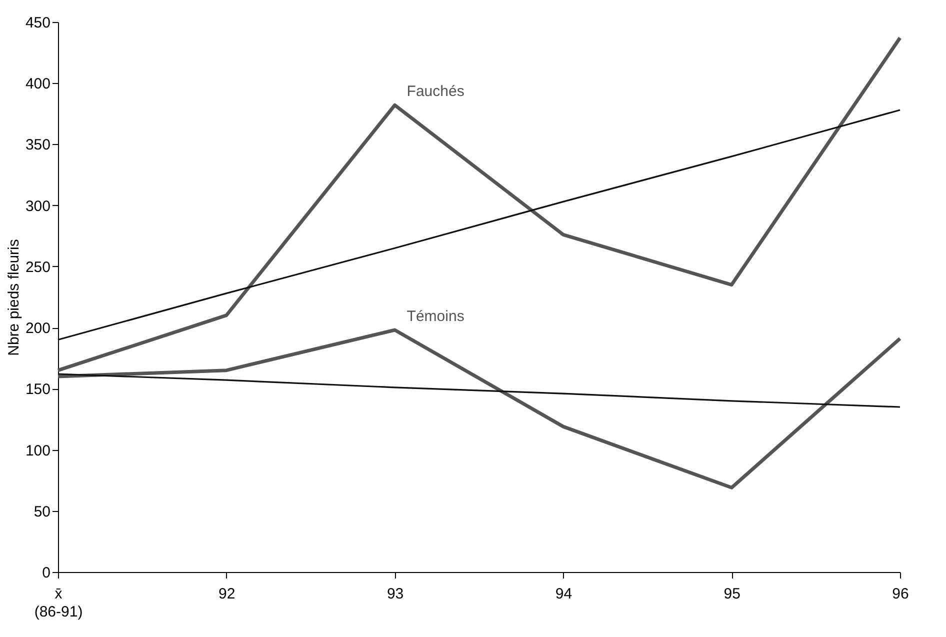 Image resolution: width=946 pixels, height=637 pixels. What do you see at coordinates (563, 594) in the screenshot?
I see `x-tick-label: 94` at bounding box center [563, 594].